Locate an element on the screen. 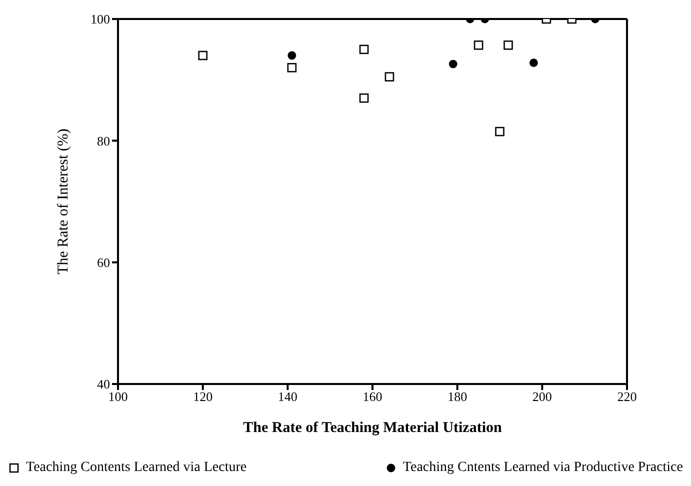  y-tick-label: 100 is located at coordinates (100, 19).